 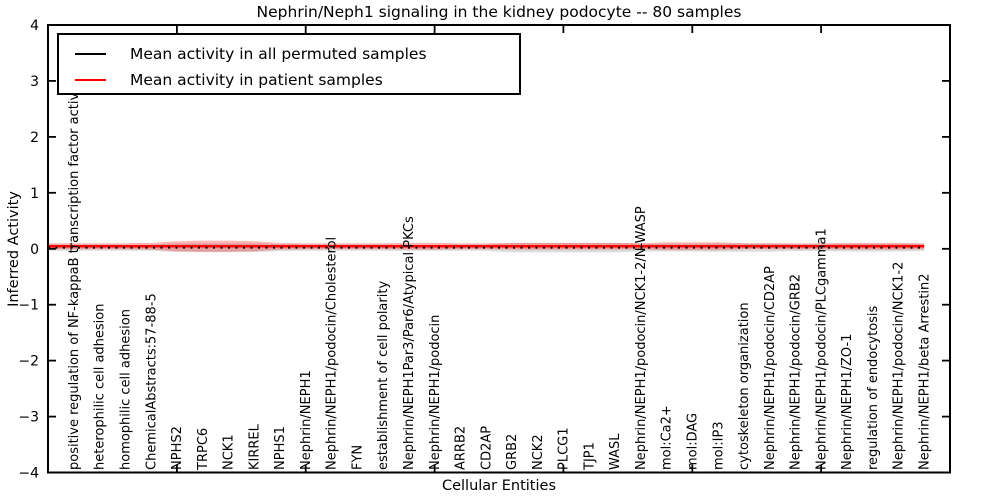 What do you see at coordinates (34, 138) in the screenshot?
I see `y-tick-label: 2` at bounding box center [34, 138].